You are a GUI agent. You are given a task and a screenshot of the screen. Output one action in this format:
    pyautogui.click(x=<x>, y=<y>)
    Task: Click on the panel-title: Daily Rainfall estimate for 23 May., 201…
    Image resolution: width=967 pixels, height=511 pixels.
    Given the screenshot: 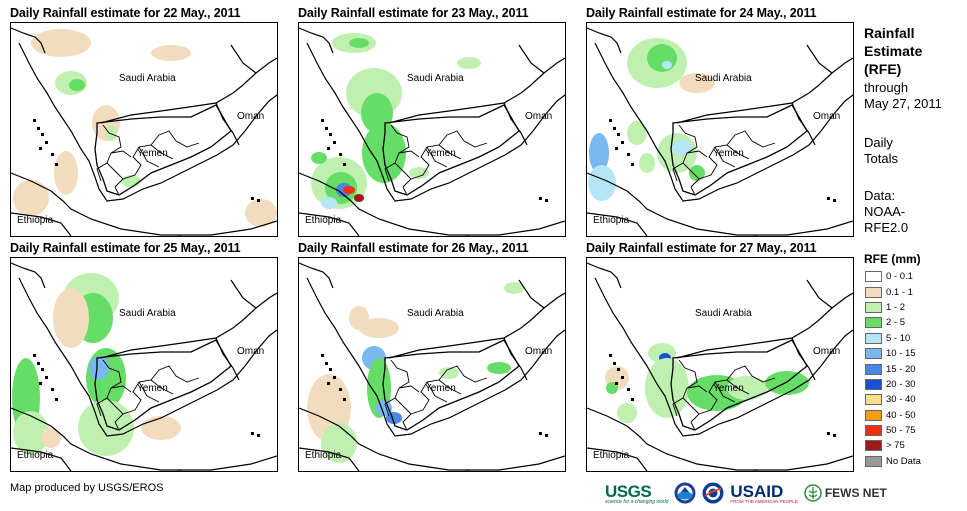 What is the action you would take?
    pyautogui.click(x=413, y=13)
    